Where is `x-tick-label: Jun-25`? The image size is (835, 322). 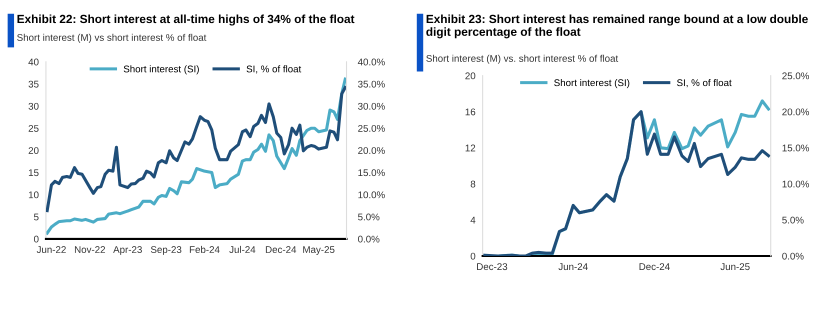
x-tick-label: Jun-25 is located at coordinates (735, 266).